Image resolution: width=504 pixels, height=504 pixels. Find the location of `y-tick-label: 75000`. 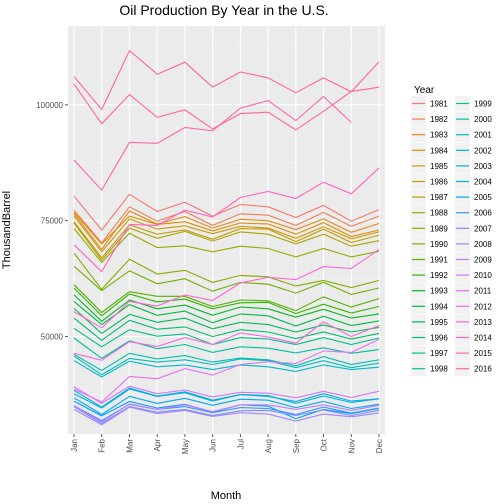

y-tick-label: 75000 is located at coordinates (52, 221).